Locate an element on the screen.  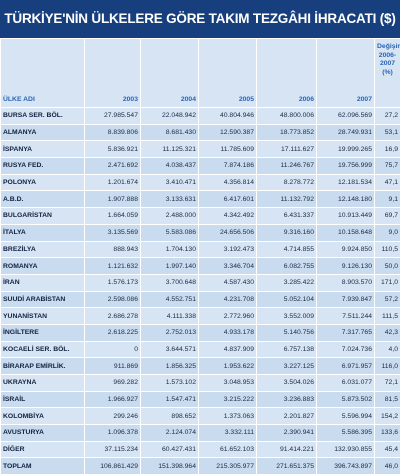
value-cell: 9.924.850 is located at coordinates (346, 249).